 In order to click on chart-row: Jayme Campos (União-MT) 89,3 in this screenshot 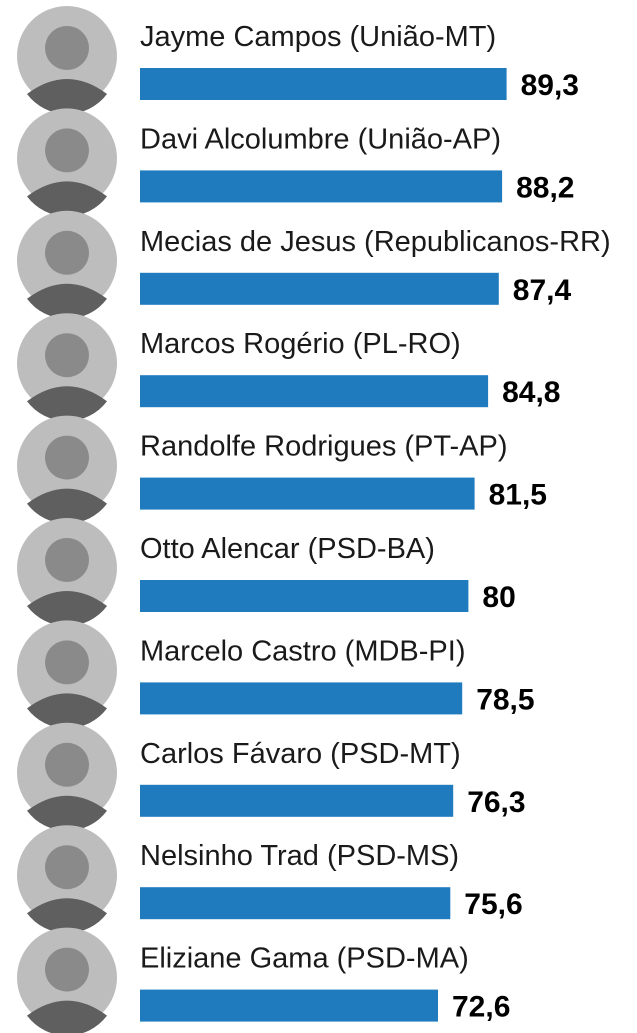, I will do `click(298, 60)`.